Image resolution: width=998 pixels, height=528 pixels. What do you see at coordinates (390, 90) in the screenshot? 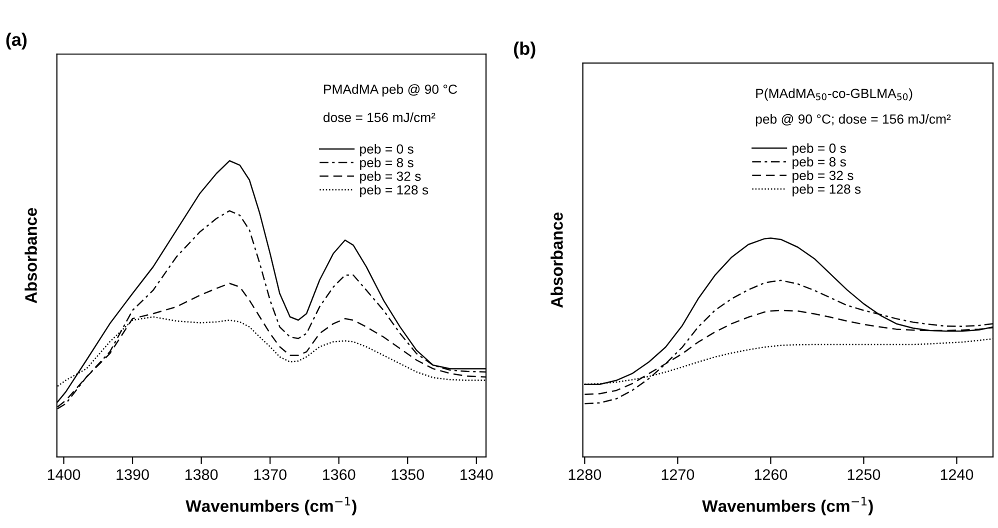
I see `text: PMAdMA peb @ 90 °C` at bounding box center [390, 90].